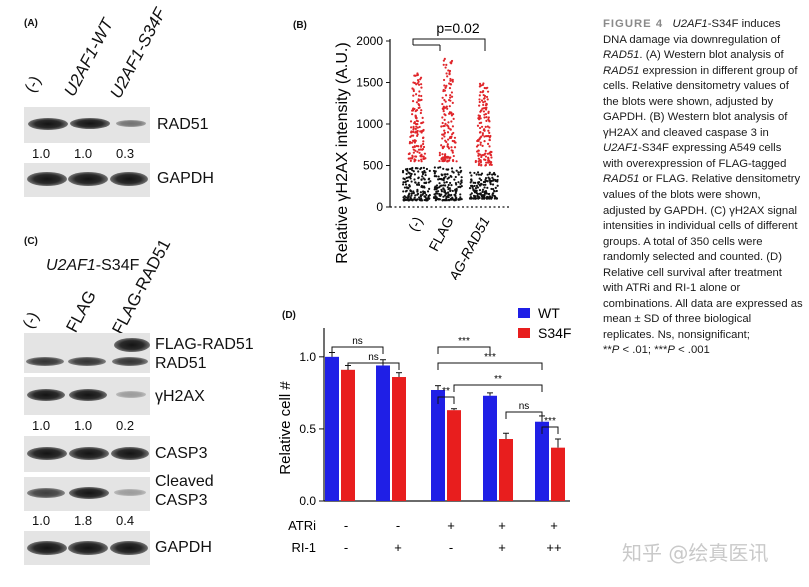 The height and width of the screenshot is (587, 809). What do you see at coordinates (141, 287) in the screenshot?
I see `panel-c-lane-flag-rad51: FLAG-RAD51` at bounding box center [141, 287].